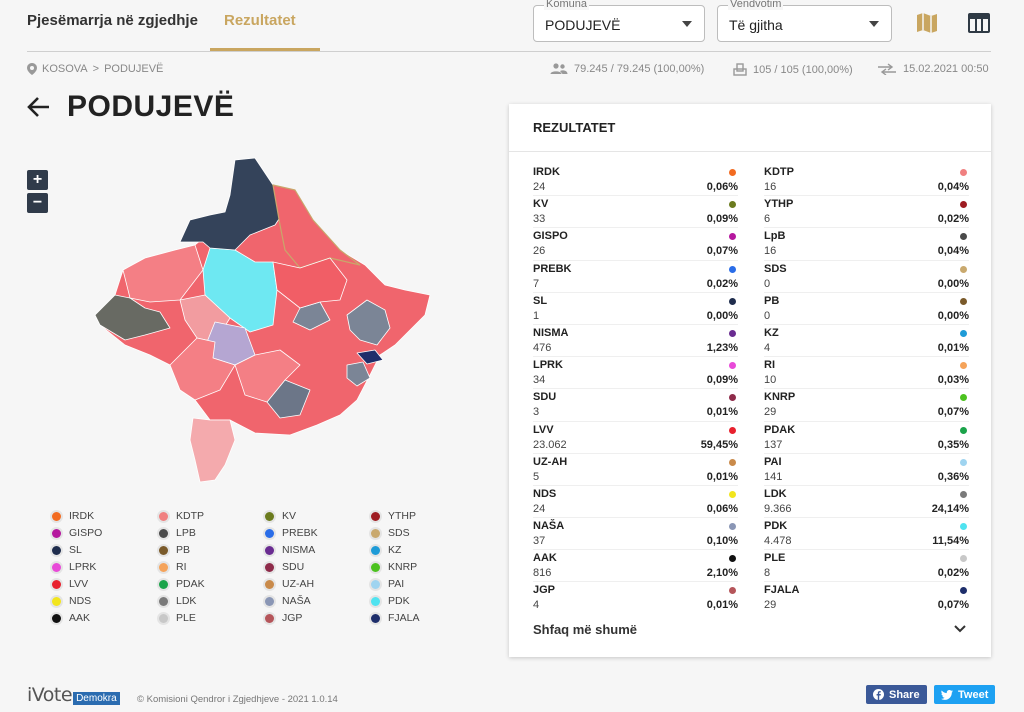  What do you see at coordinates (105, 618) in the screenshot?
I see `legend-item: AAK` at bounding box center [105, 618].